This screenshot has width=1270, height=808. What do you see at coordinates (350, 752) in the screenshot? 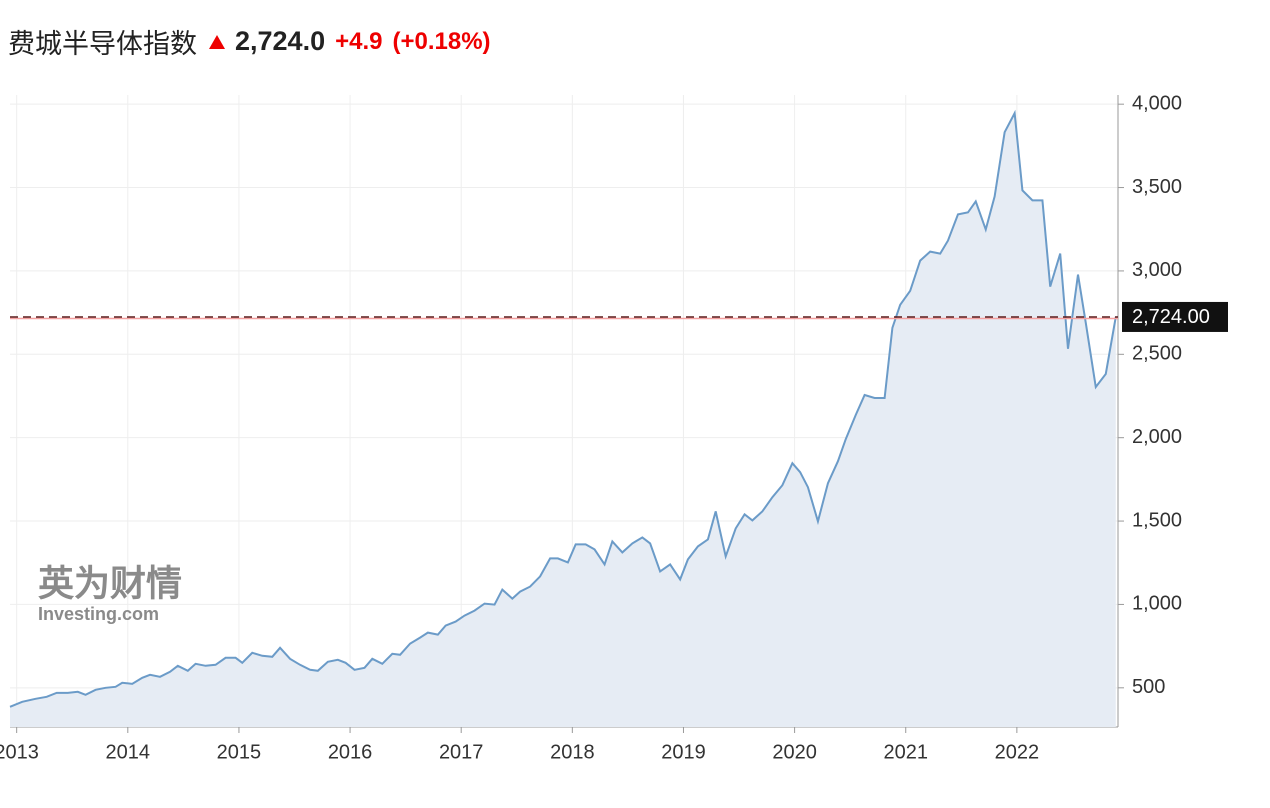
I see `x-tick-label: 2016` at bounding box center [350, 752].